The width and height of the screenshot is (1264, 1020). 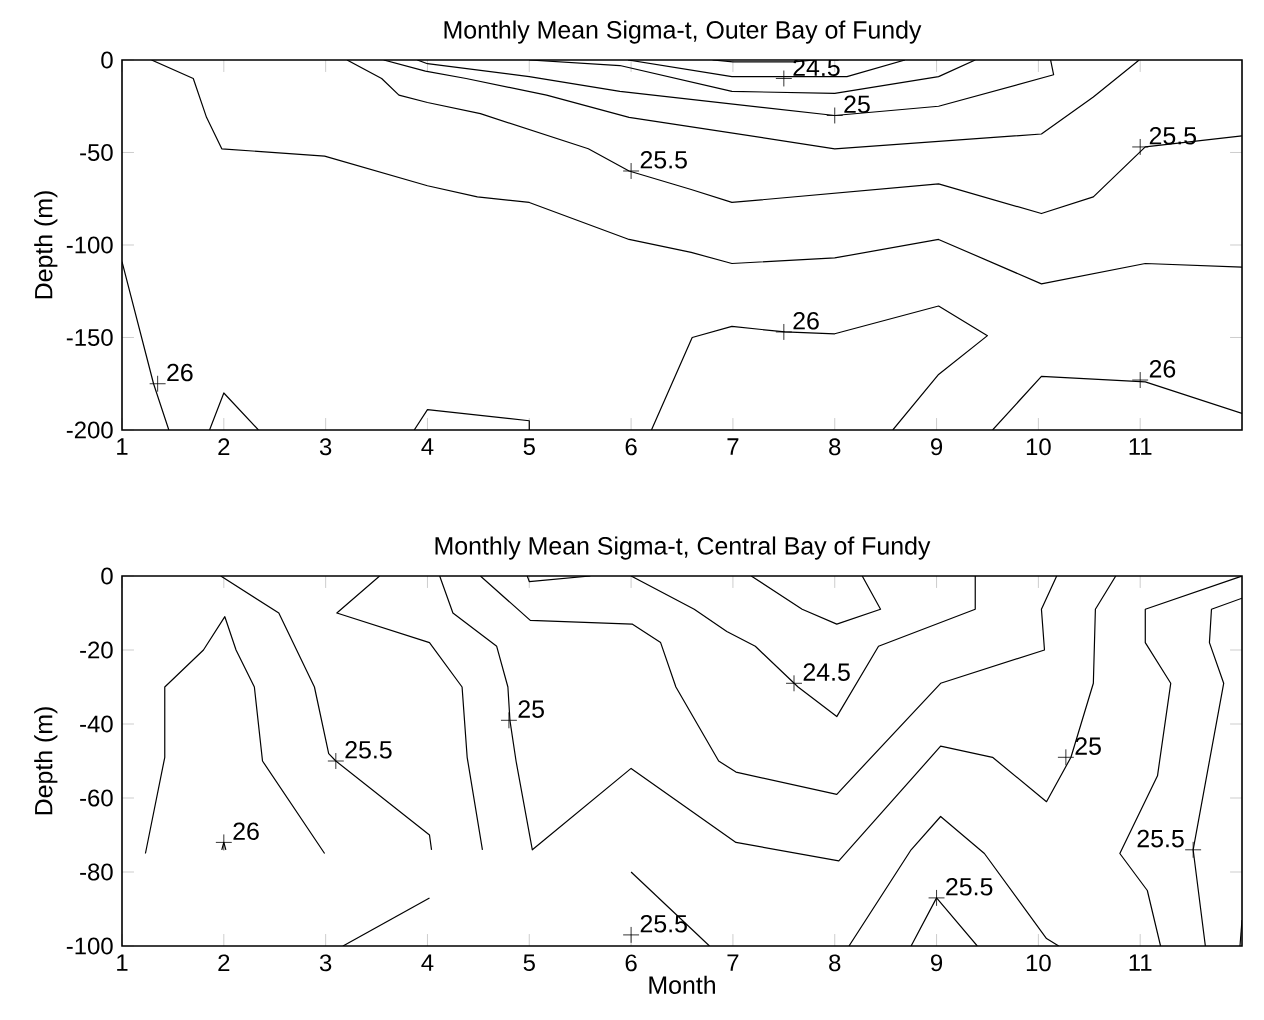 I want to click on chart-title: Monthly Mean Sigma-t, Central Bay of Fundy, so click(x=683, y=548).